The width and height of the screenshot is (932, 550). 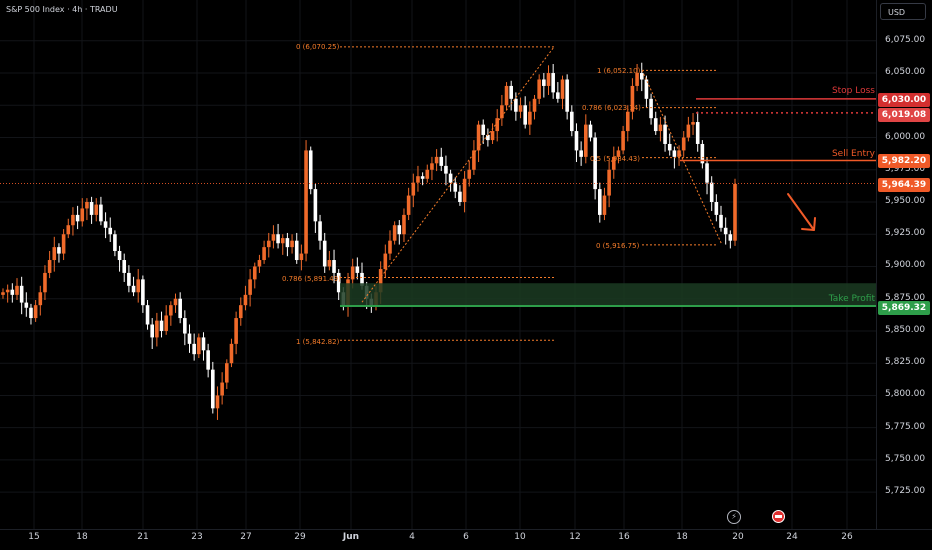 What do you see at coordinates (904, 100) in the screenshot?
I see `stop-loss-price-tag: 6,030.00` at bounding box center [904, 100].